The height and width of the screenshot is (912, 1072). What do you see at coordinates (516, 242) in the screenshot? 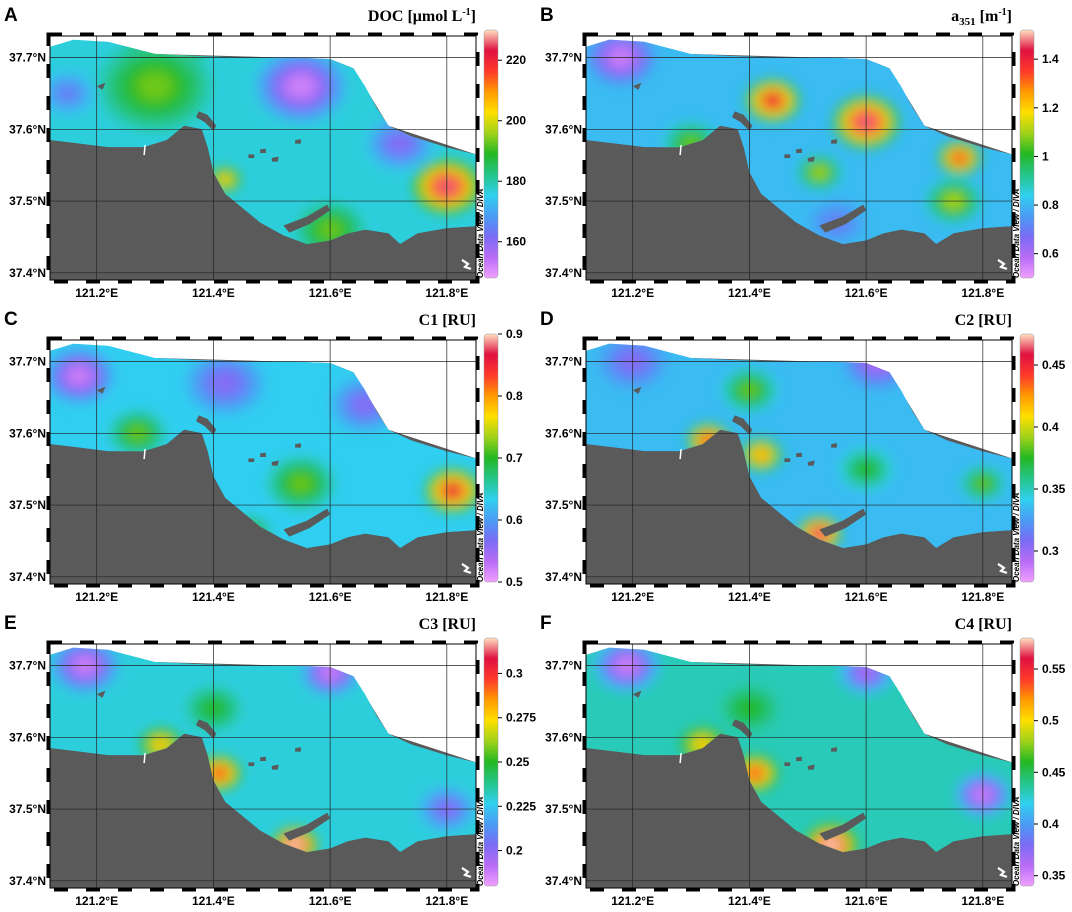
I see `colorbar-tick-label: 160` at bounding box center [516, 242].